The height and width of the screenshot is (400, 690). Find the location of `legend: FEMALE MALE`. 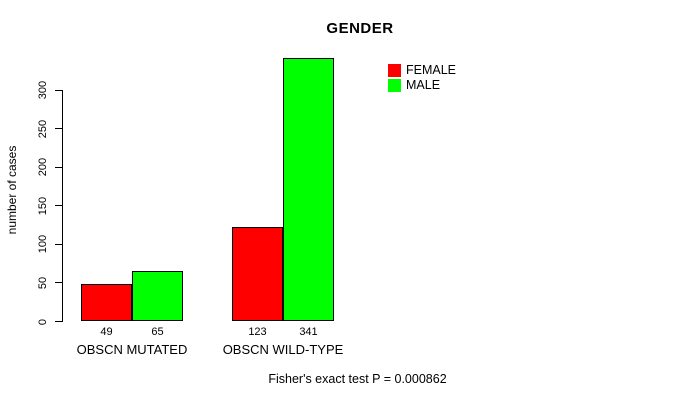

legend: FEMALE MALE is located at coordinates (422, 78).